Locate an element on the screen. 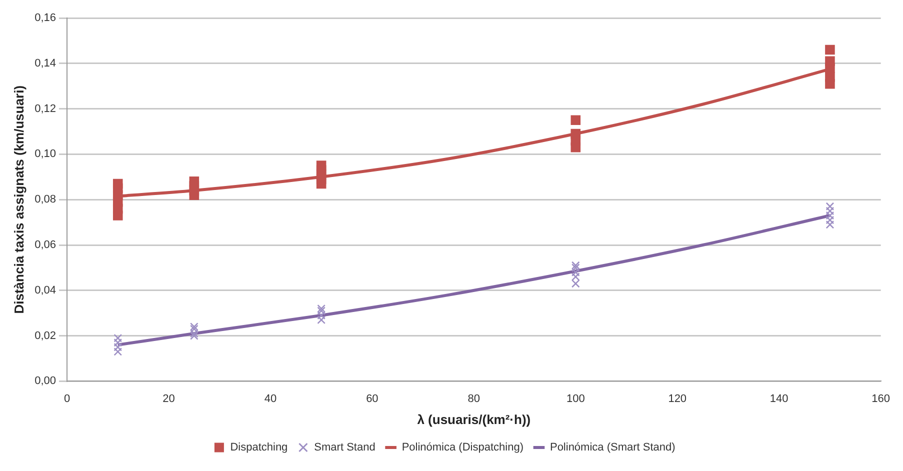 The width and height of the screenshot is (903, 471). y-tick-label: 0,06 is located at coordinates (45, 245).